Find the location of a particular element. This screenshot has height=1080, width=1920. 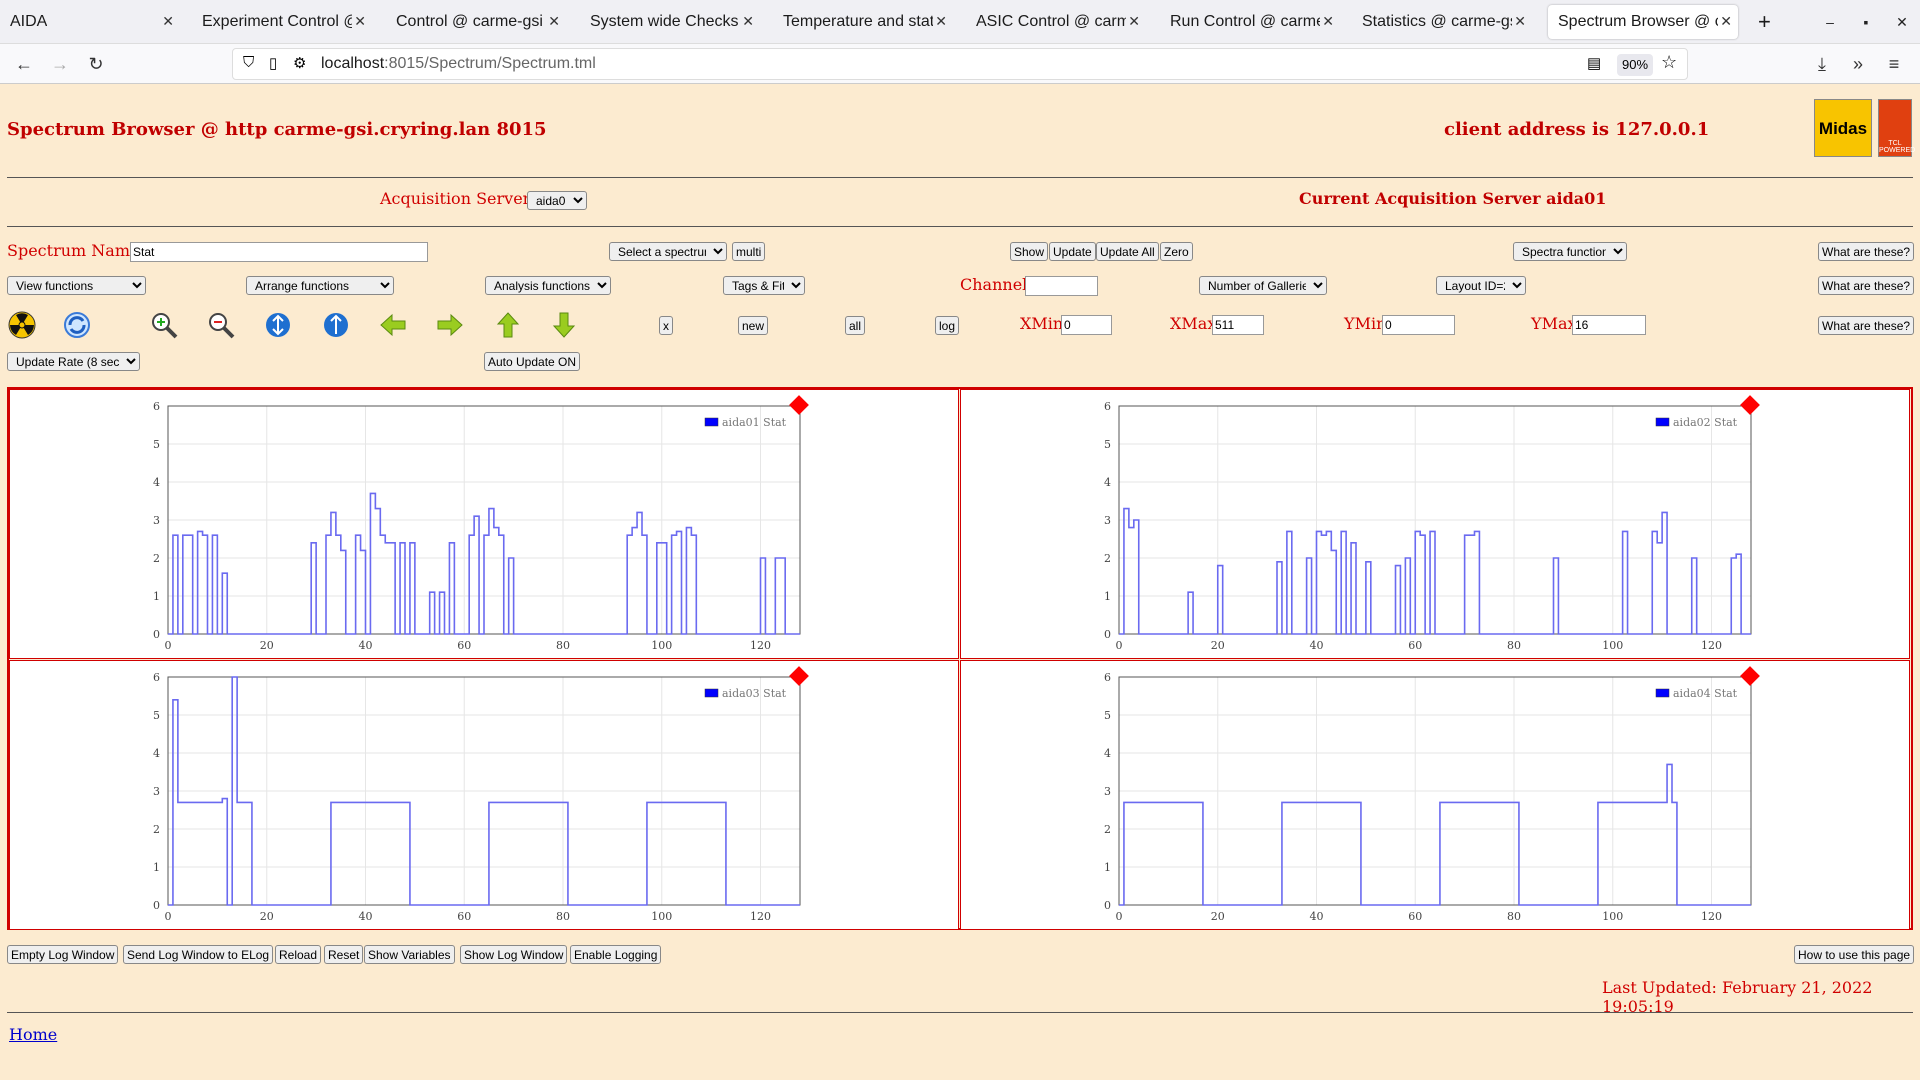

spectrum-name-input is located at coordinates (279, 252).